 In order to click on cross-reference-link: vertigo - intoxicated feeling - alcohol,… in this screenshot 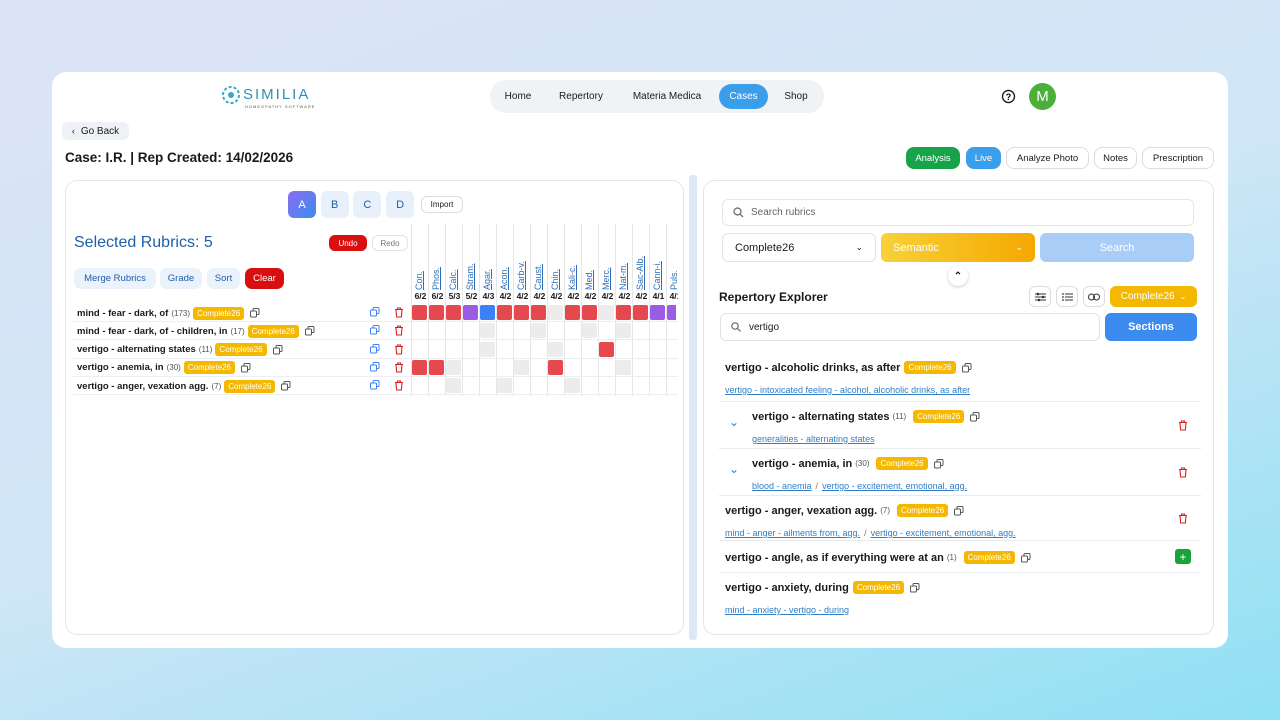, I will do `click(848, 390)`.